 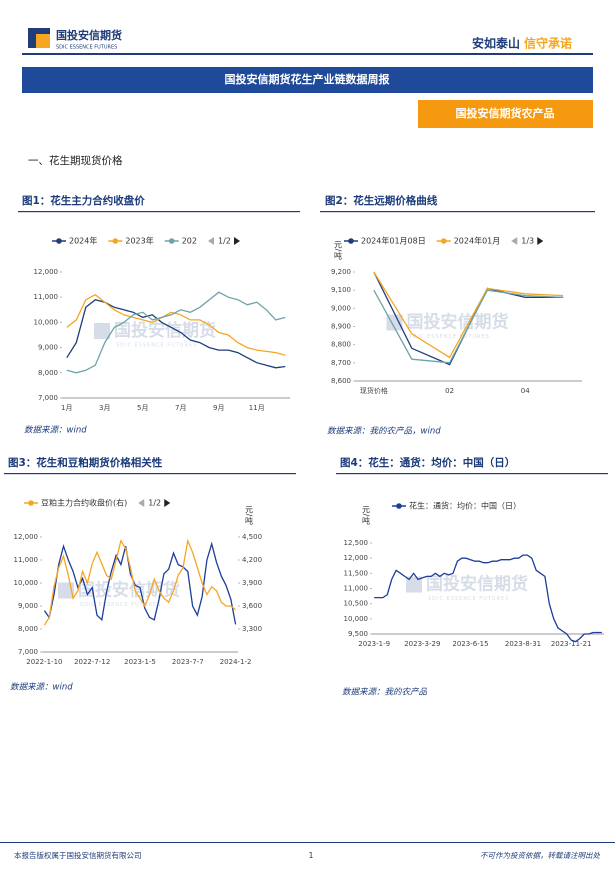 What do you see at coordinates (140, 662) in the screenshot?
I see `x-tick-label: 2023-1-5` at bounding box center [140, 662].